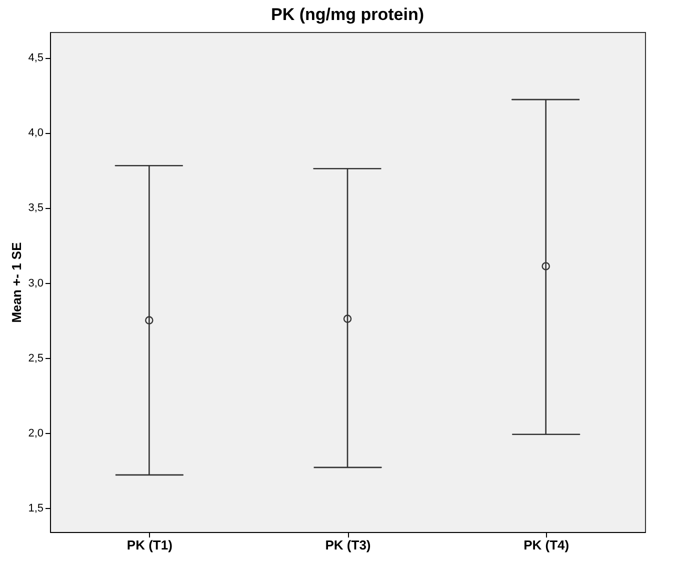 This screenshot has width=682, height=580. What do you see at coordinates (347, 14) in the screenshot?
I see `chart-title: PK (ng/mg protein)` at bounding box center [347, 14].